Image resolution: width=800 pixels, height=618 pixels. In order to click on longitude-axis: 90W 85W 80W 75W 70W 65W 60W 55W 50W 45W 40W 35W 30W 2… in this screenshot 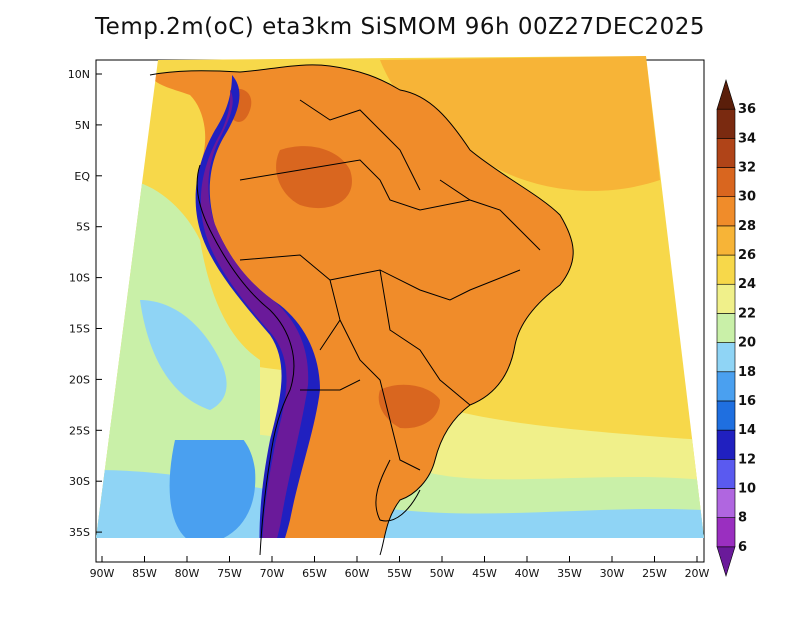, I will do `click(400, 568)`.